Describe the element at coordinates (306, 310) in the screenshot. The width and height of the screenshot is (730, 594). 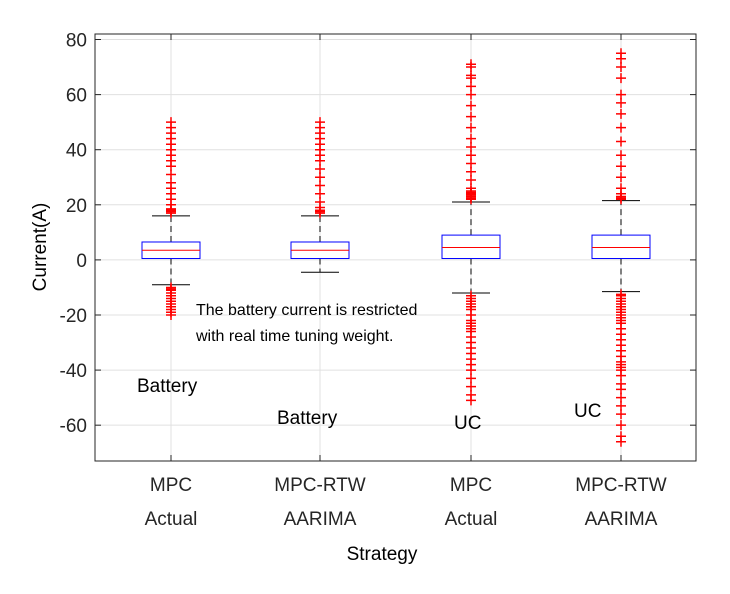
I see `annotation-note-line1: The battery current is restricted` at that location.